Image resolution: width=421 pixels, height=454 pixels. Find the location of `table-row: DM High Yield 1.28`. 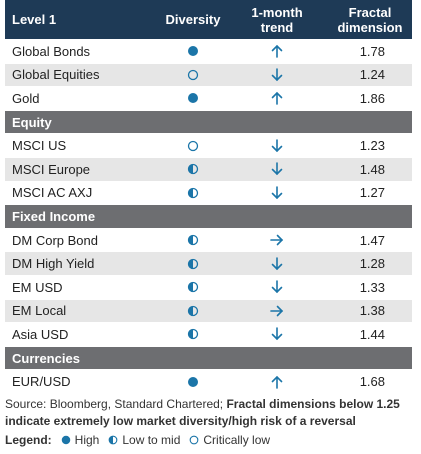

table-row: DM High Yield 1.28 is located at coordinates (208, 263).